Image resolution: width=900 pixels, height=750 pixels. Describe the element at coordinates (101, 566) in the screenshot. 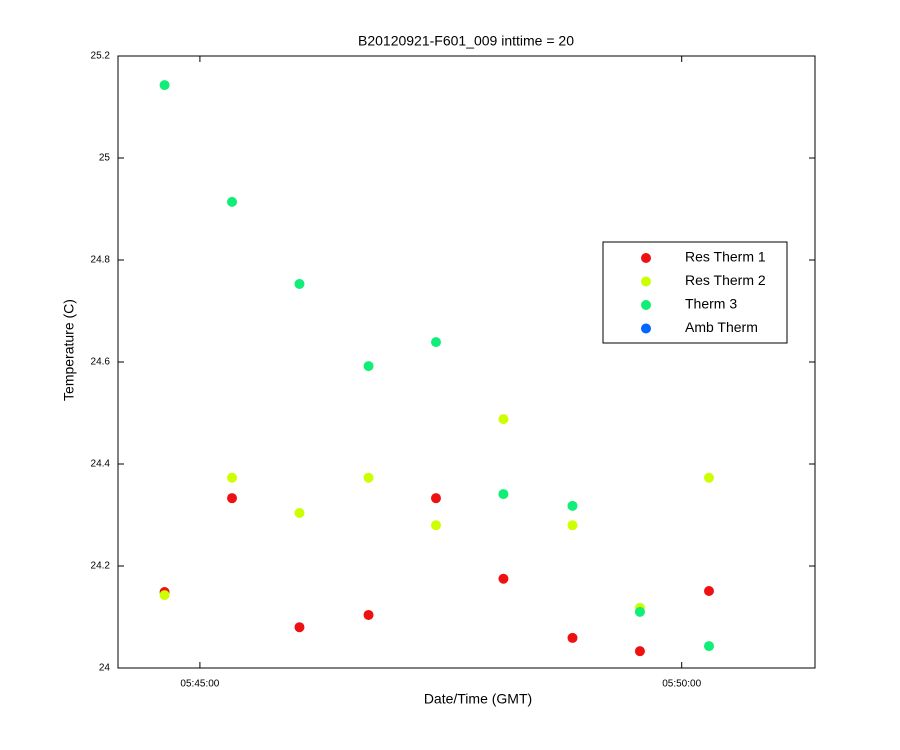

I see `y-tick-label: 24.2` at that location.